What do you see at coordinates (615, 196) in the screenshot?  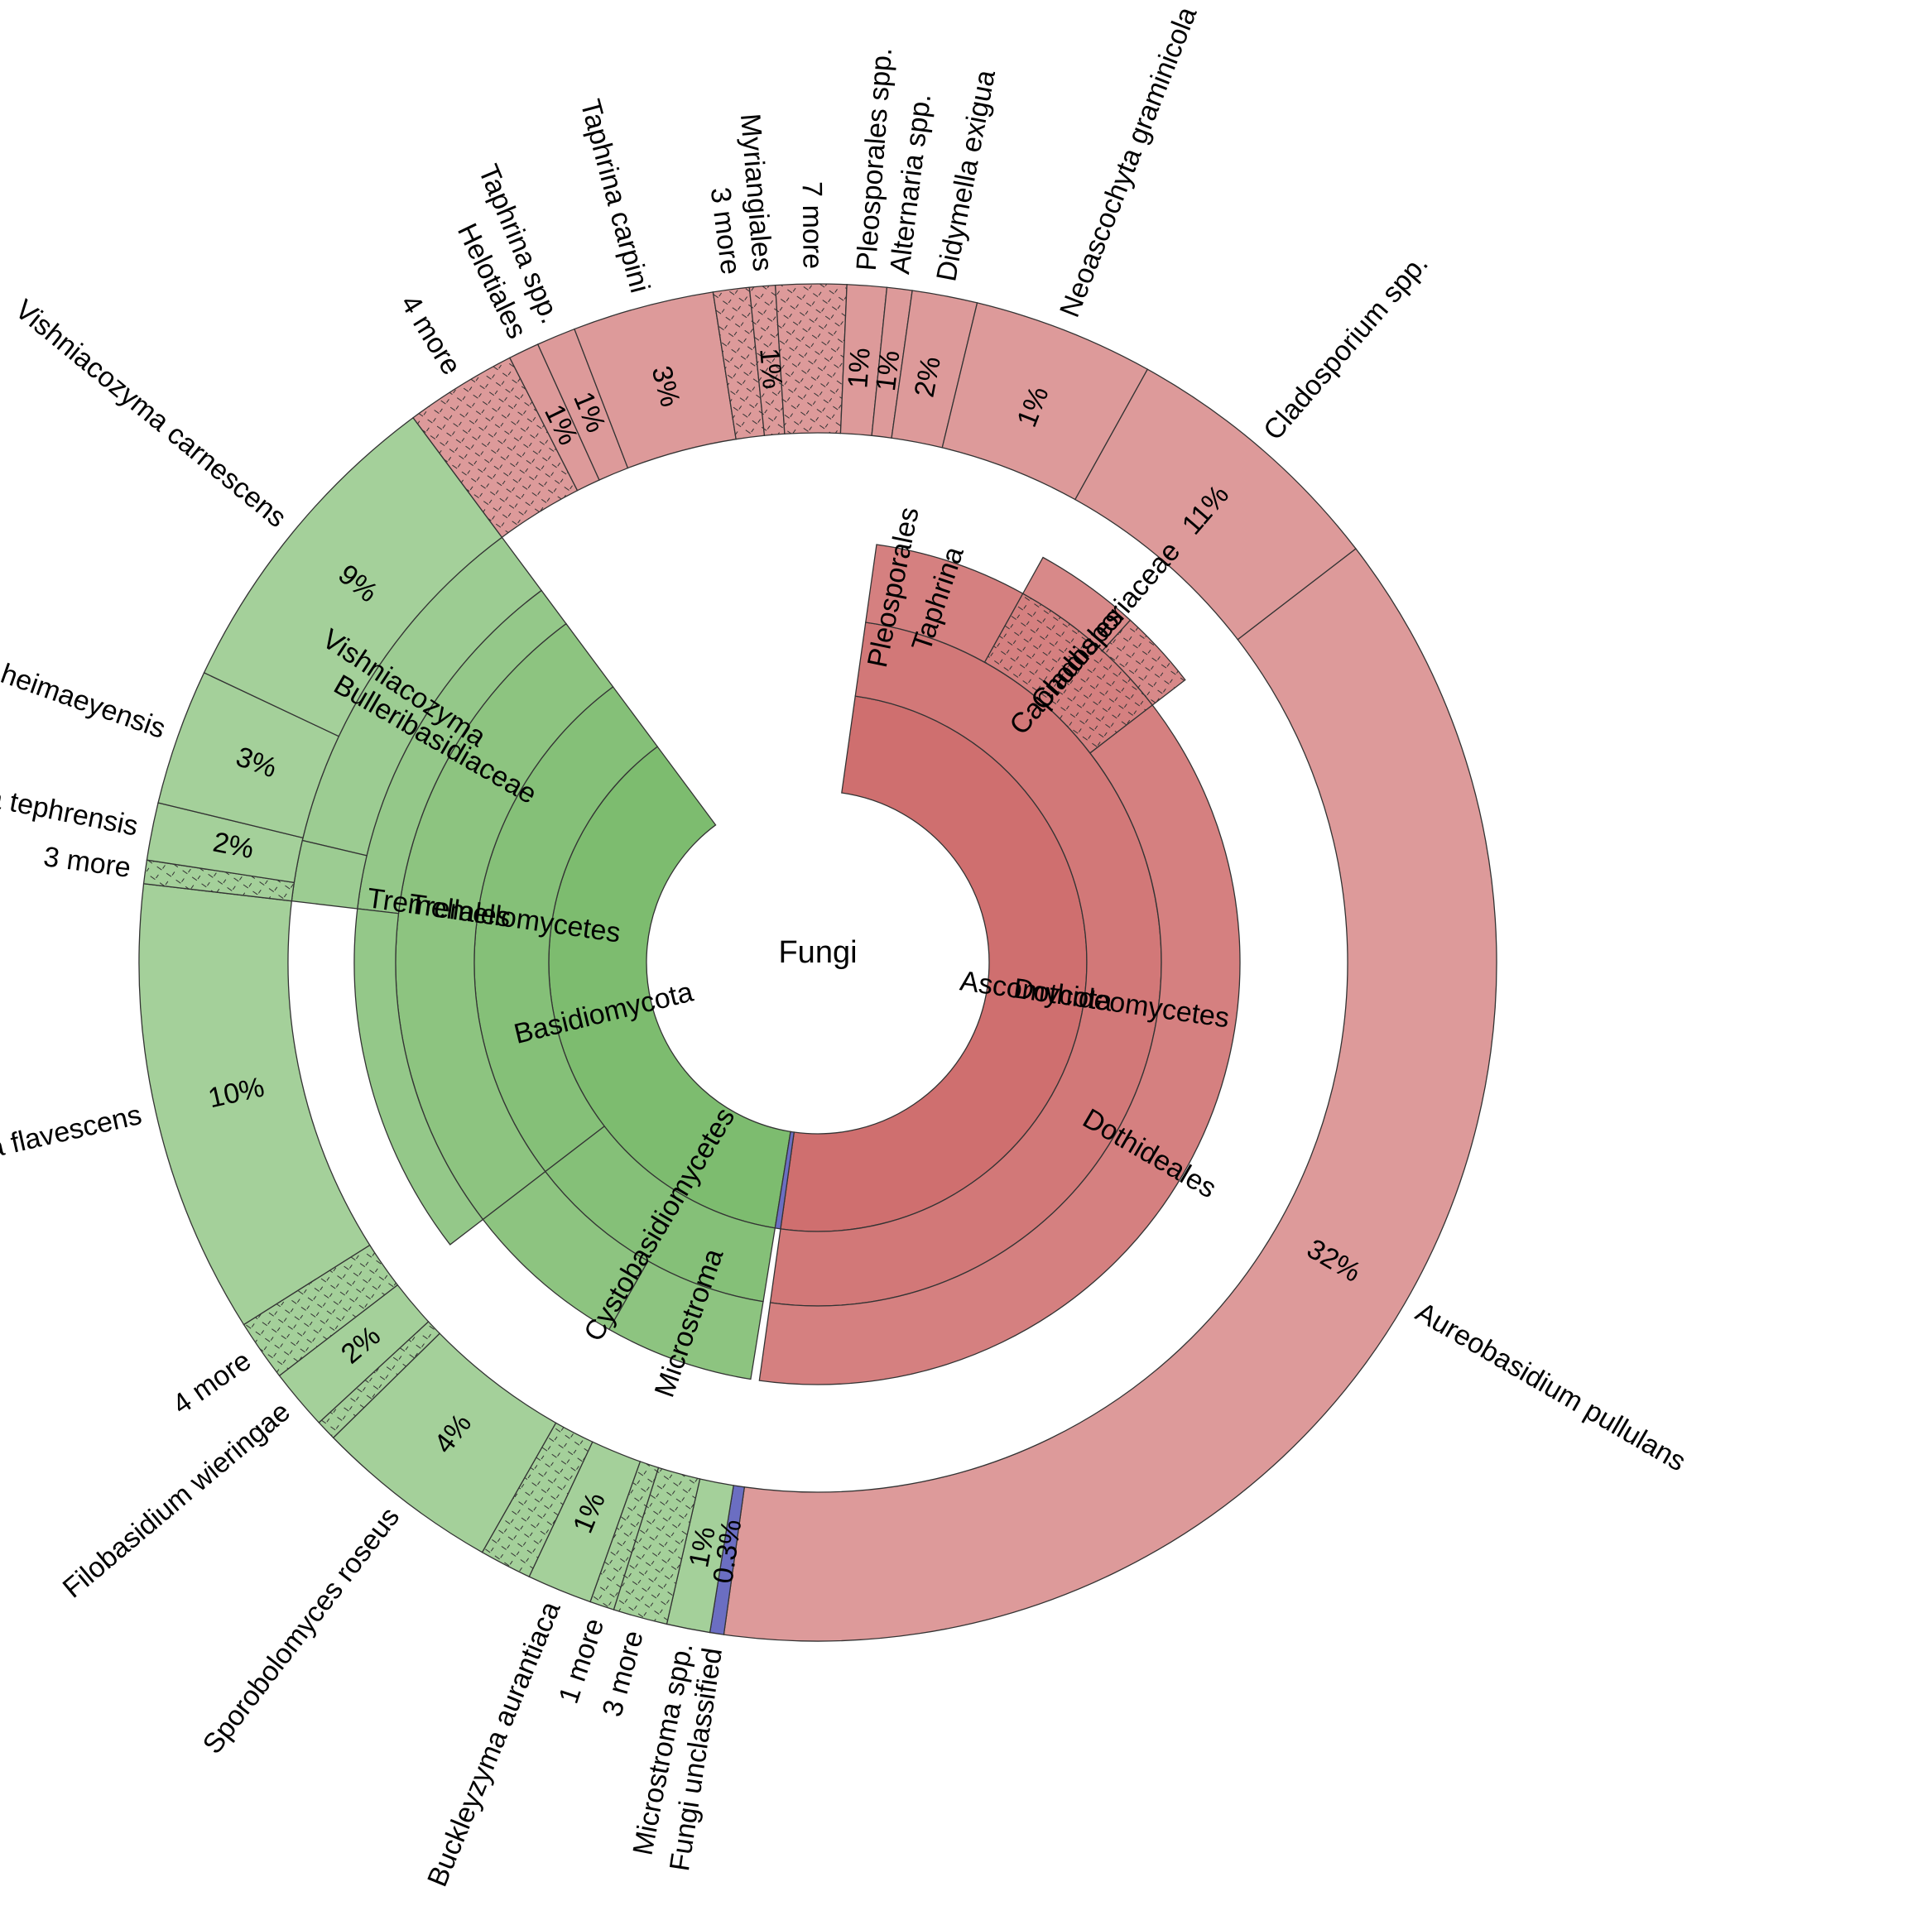 I see `leaf-label-taphrina-carpini: Taphrina carpini` at bounding box center [615, 196].